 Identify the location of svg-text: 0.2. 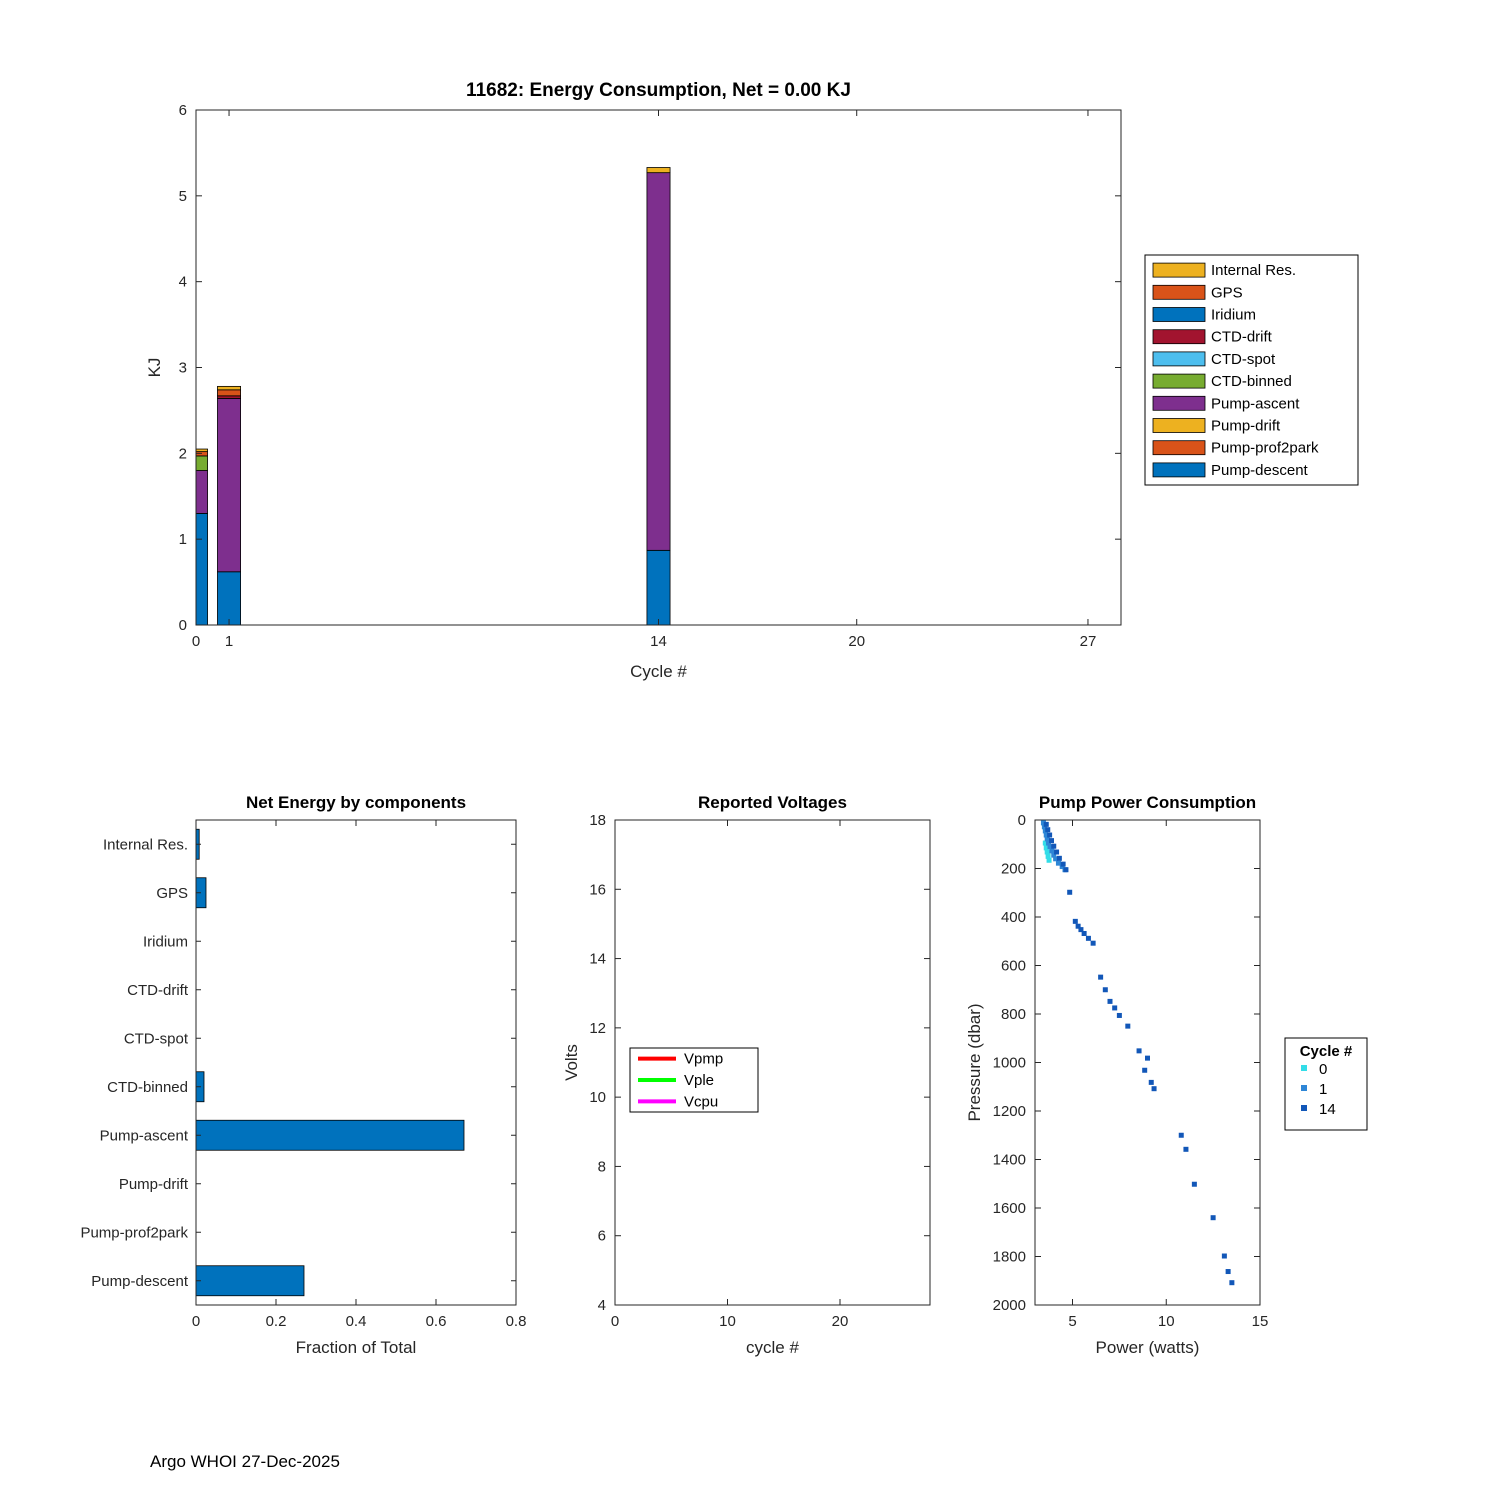
(276, 1321).